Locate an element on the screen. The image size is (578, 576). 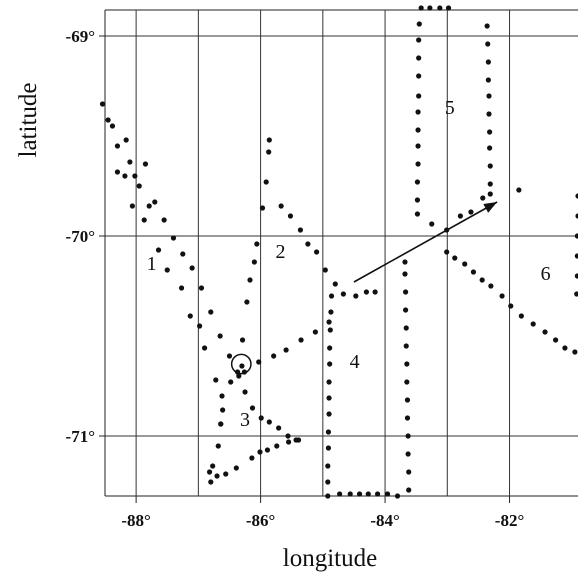
x-tick-label: -84° is located at coordinates (384, 520).